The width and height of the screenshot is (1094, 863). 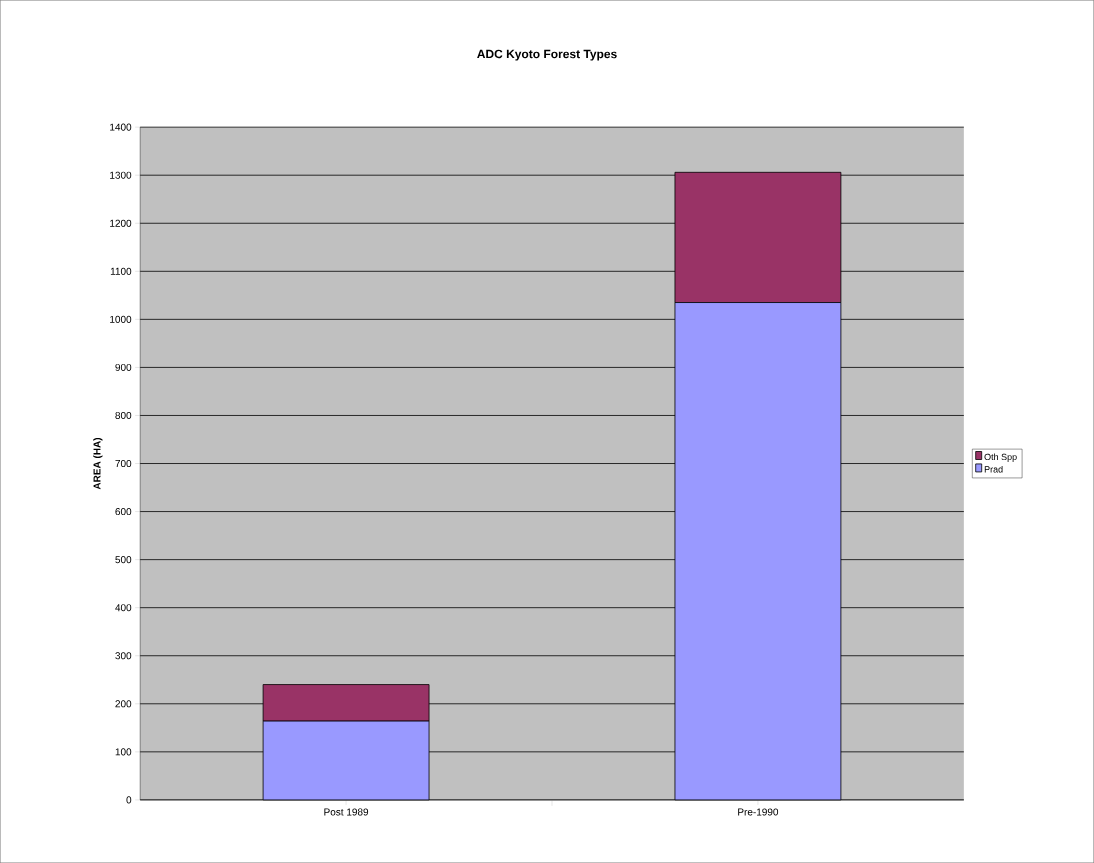 I want to click on y-tick-label: 200, so click(x=123, y=704).